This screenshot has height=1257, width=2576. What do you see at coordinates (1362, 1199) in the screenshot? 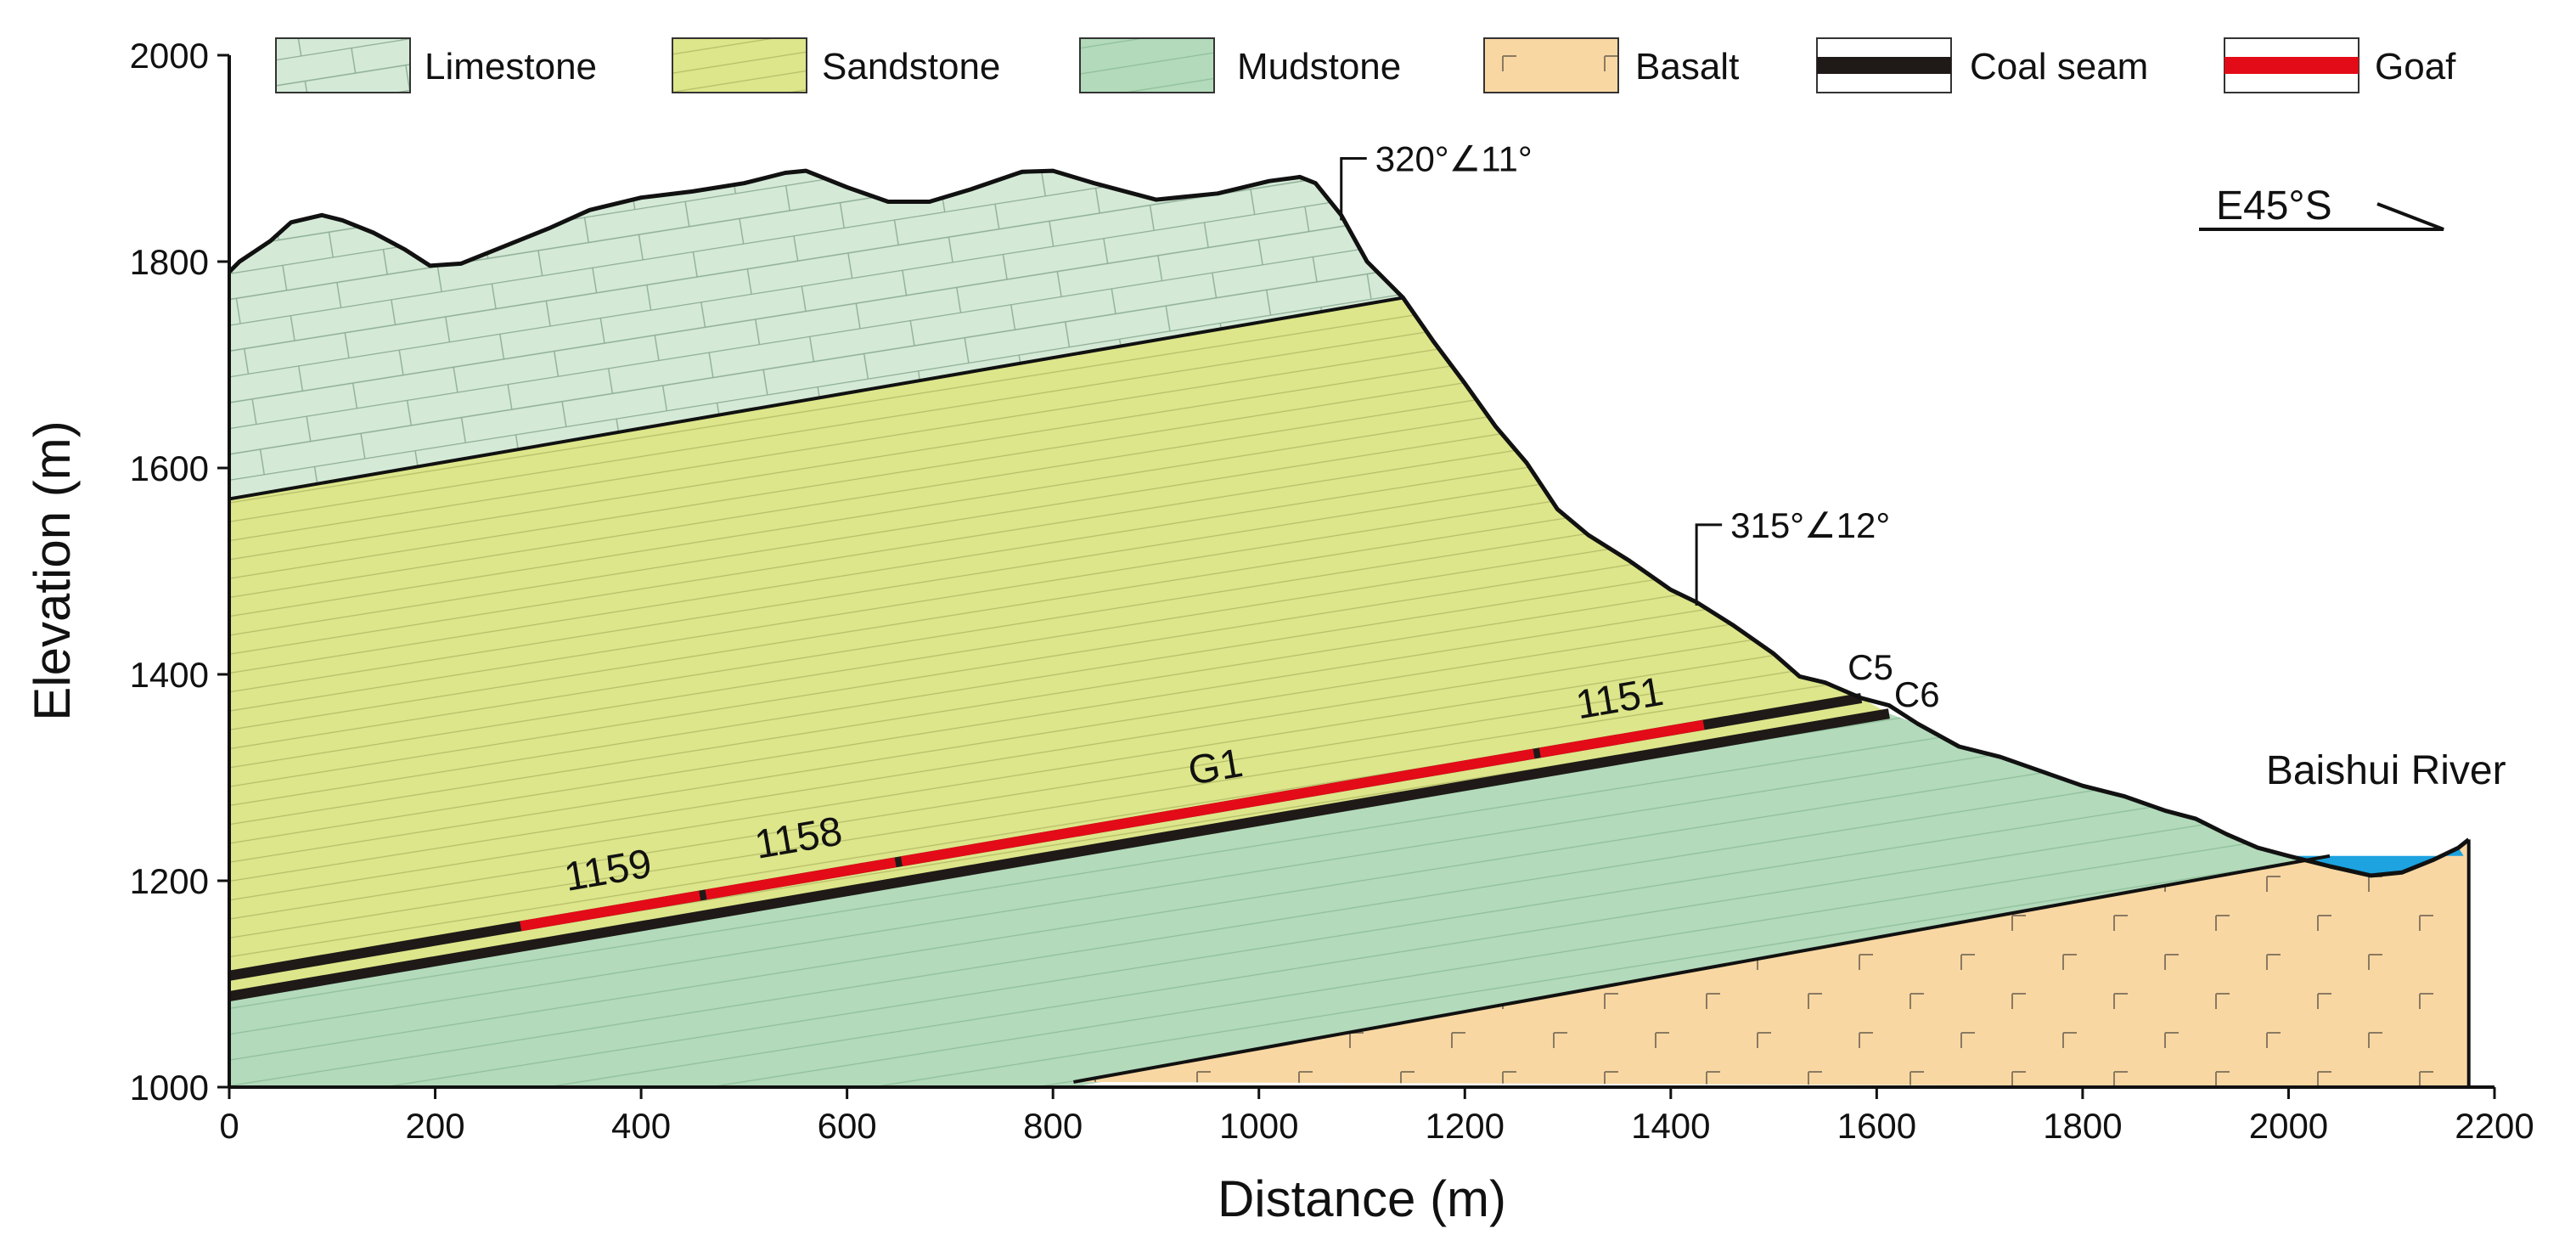
I see `x-axis-title: Distance (m)` at bounding box center [1362, 1199].